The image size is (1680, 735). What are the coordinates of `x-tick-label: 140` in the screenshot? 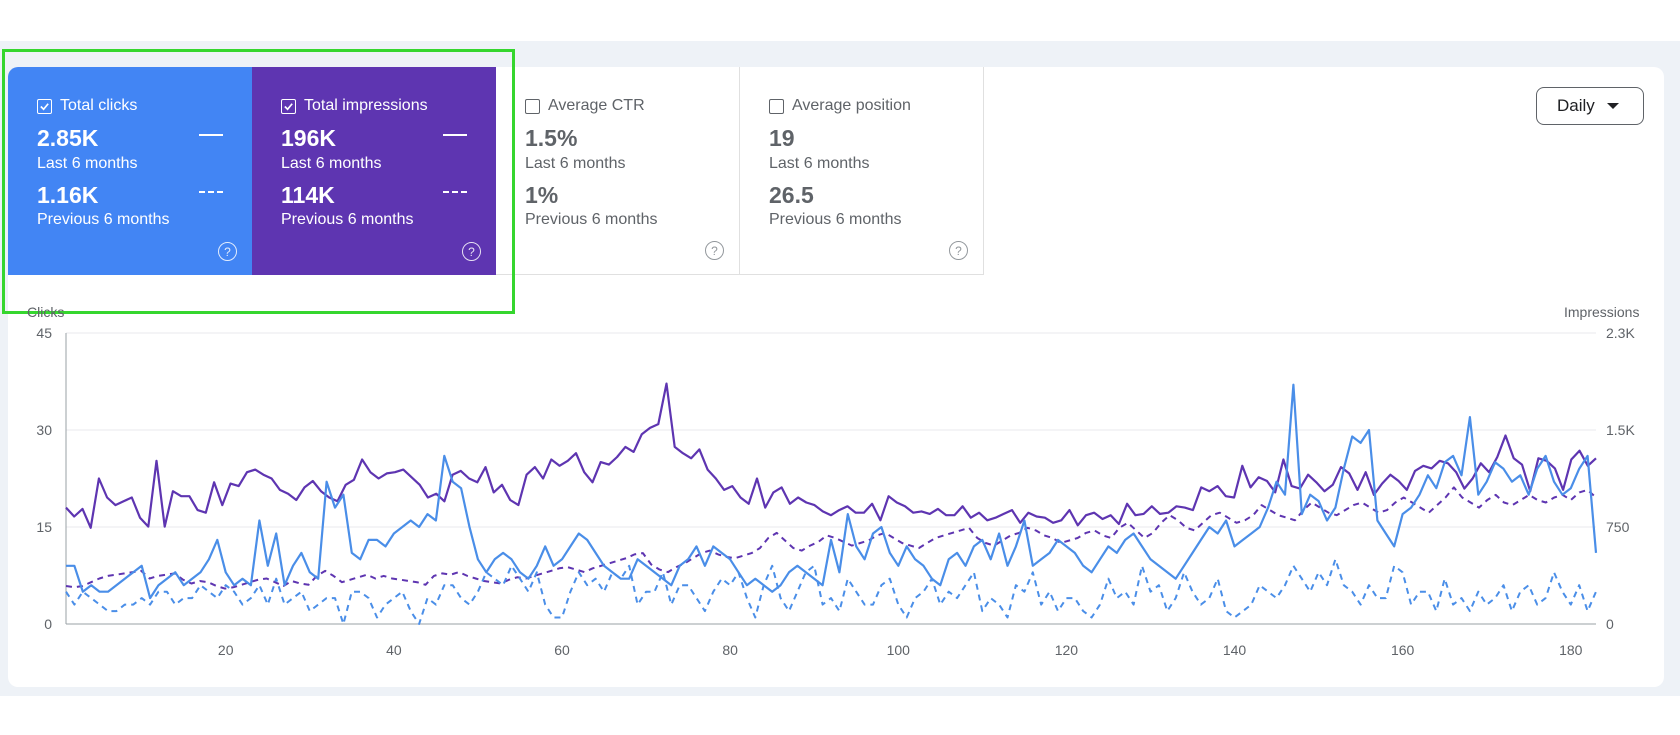 It's located at (1235, 650).